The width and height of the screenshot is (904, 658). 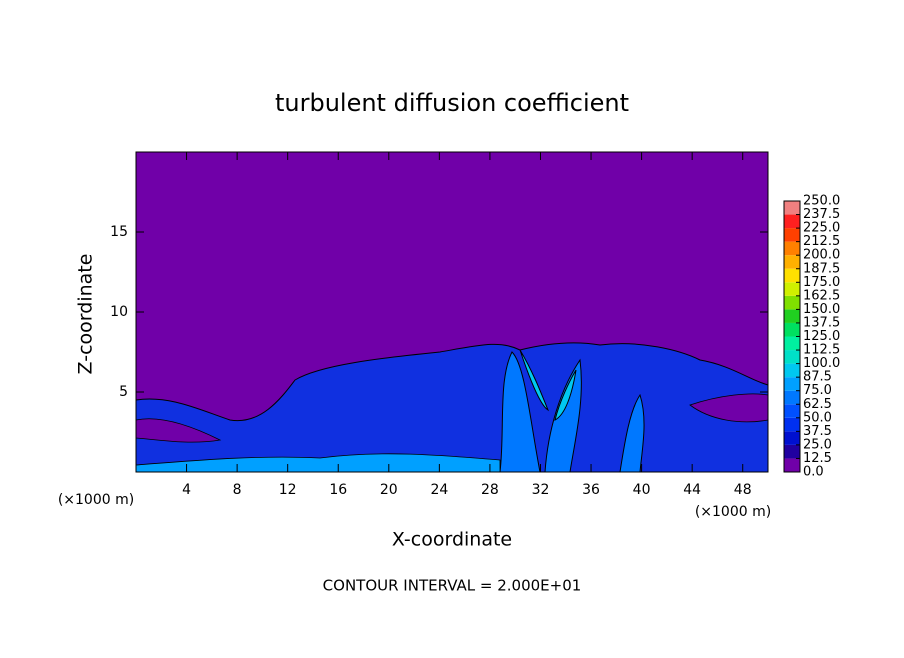 What do you see at coordinates (338, 490) in the screenshot?
I see `x-tick-label: 16` at bounding box center [338, 490].